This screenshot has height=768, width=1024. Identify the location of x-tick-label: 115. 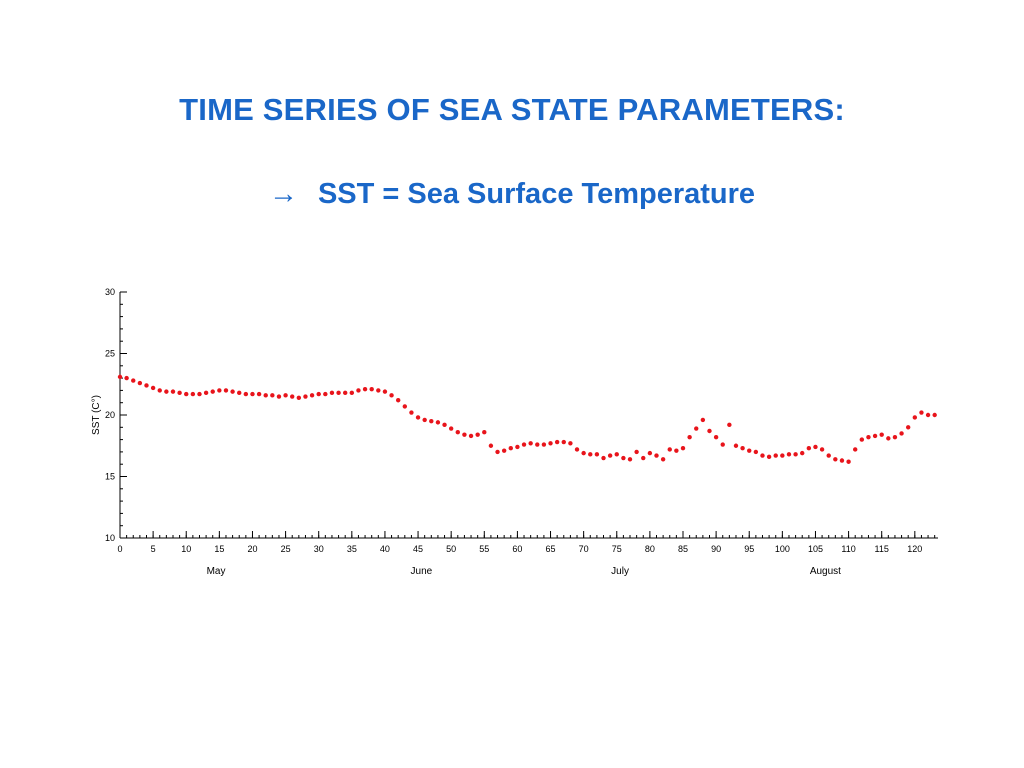
(882, 549).